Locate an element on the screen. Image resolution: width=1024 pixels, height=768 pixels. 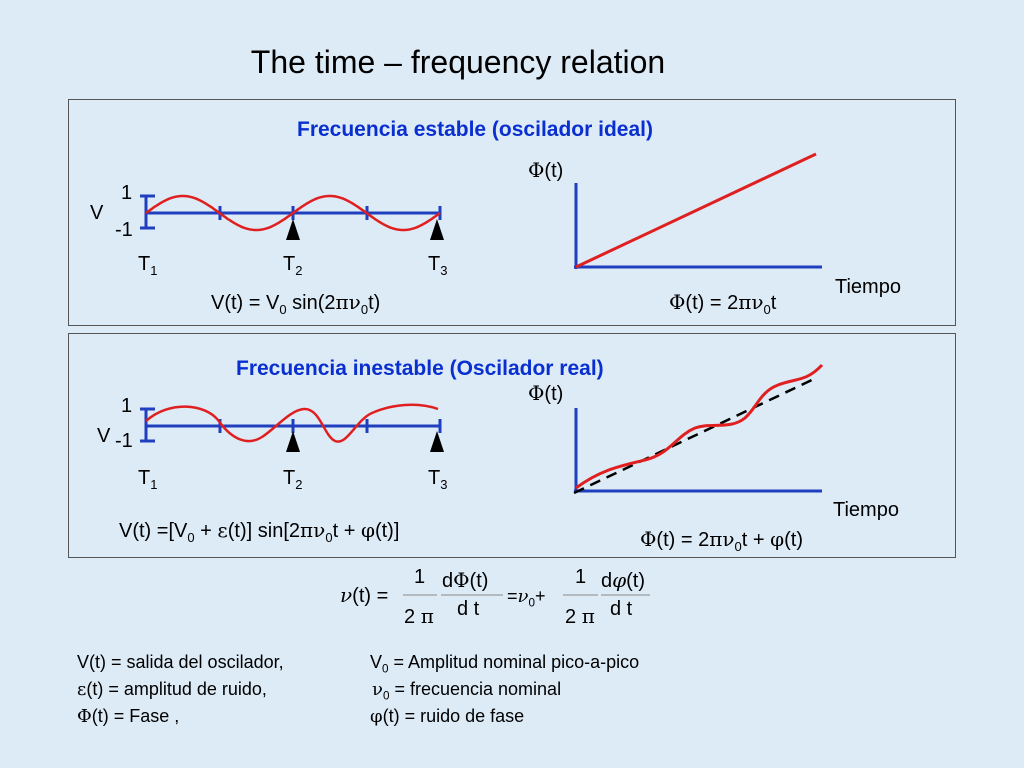
stable-phase-axis-label: Φ(t) is located at coordinates (546, 170).